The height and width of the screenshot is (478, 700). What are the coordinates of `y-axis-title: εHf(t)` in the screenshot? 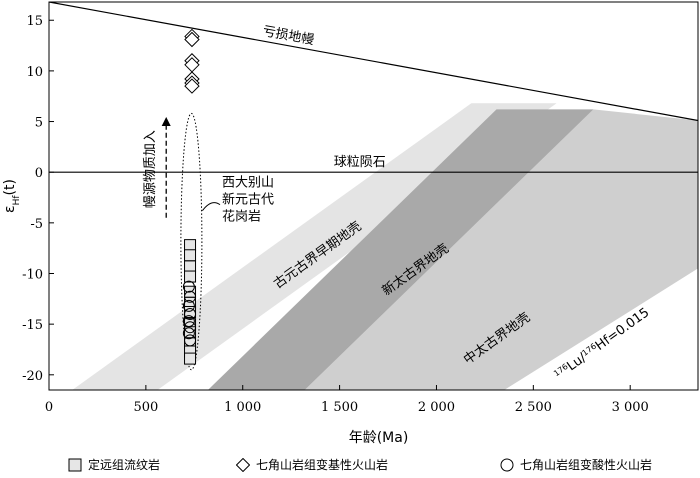 It's located at (12, 196).